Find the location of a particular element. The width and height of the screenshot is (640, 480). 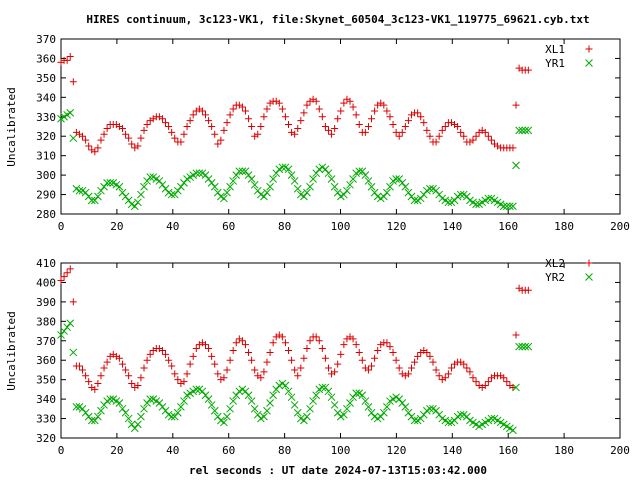

x-tick-label: 100 is located at coordinates (341, 226).